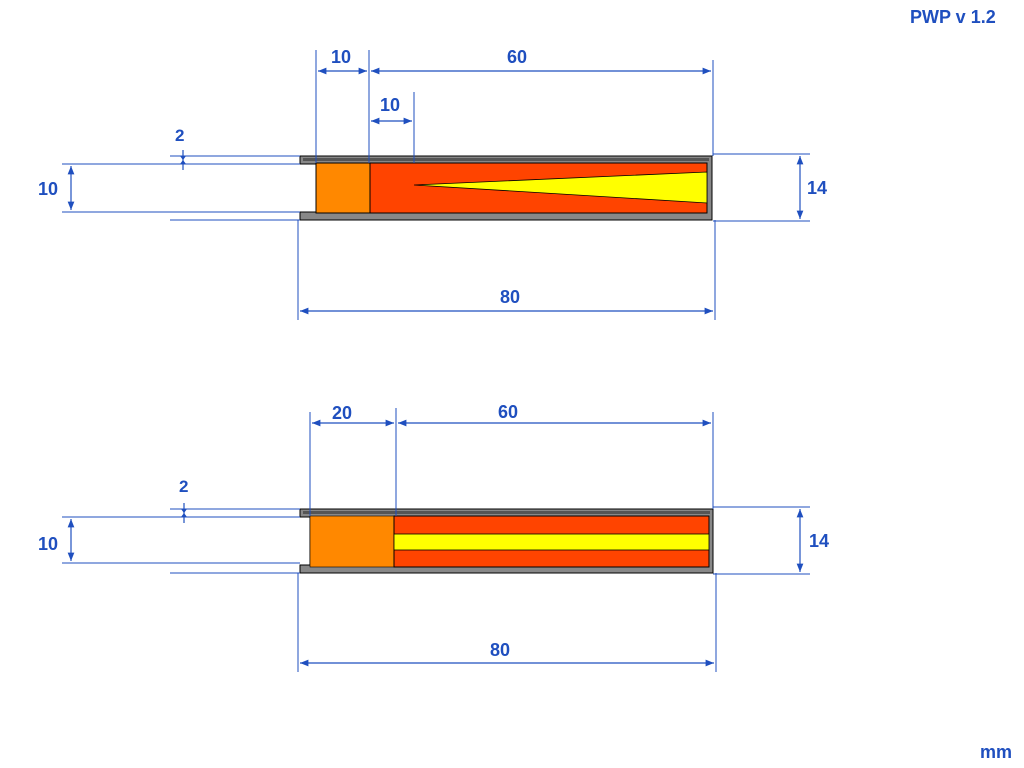  I want to click on bottom-dim-bore: 10, so click(48, 544).